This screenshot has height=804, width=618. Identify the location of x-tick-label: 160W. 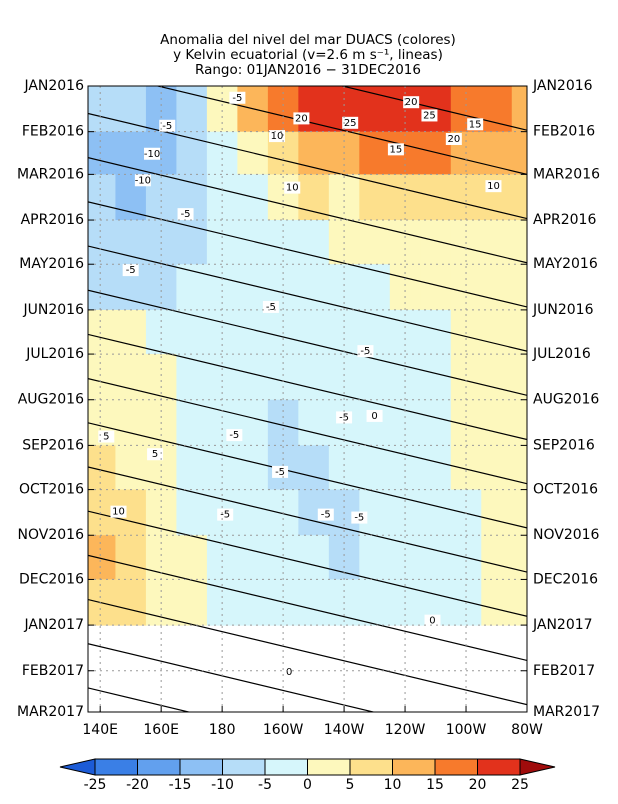
(283, 730).